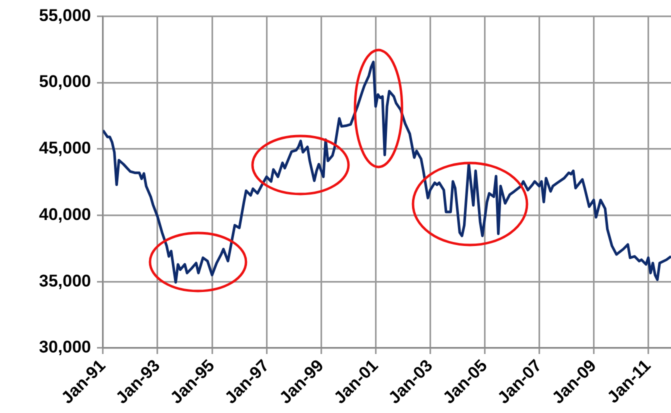 This screenshot has height=413, width=671. What do you see at coordinates (65, 15) in the screenshot?
I see `y-tick-label: 55,000` at bounding box center [65, 15].